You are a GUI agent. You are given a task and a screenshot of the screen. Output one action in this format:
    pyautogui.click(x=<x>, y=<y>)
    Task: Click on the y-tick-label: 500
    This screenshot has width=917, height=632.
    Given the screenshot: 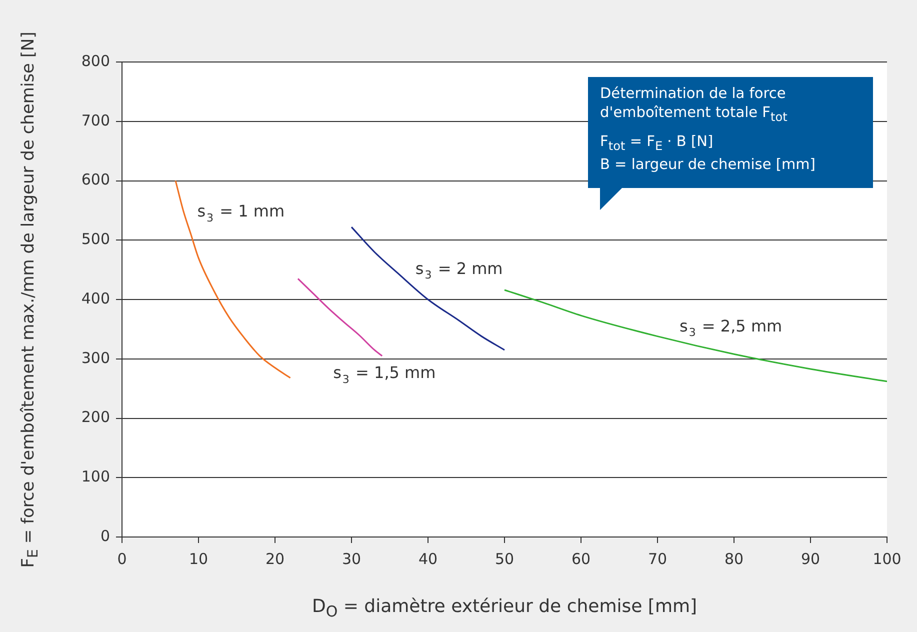 What is the action you would take?
    pyautogui.click(x=95, y=239)
    